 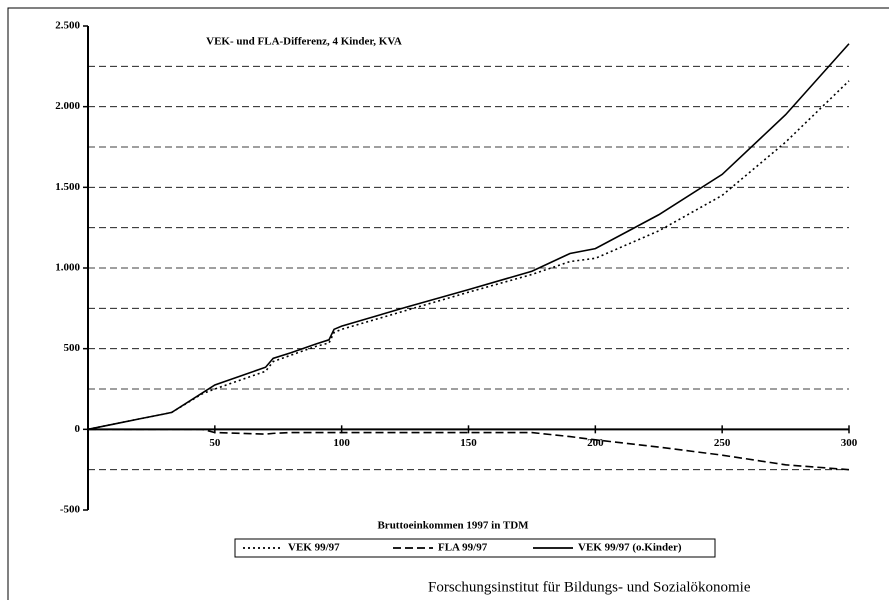 What do you see at coordinates (72, 348) in the screenshot?
I see `y-tick-label: 500` at bounding box center [72, 348].